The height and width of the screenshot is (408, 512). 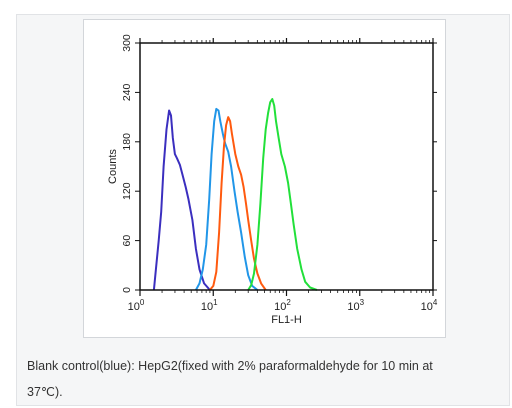 I want to click on x-axis-label: FL1-H, so click(x=286, y=320).